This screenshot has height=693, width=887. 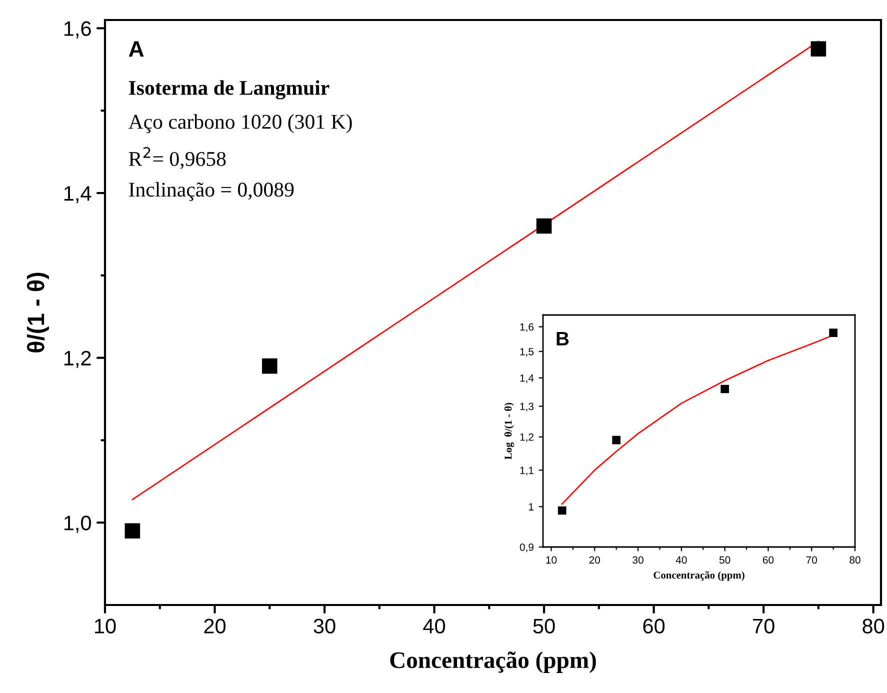 What do you see at coordinates (229, 90) in the screenshot?
I see `annotation: Isoterma de Langmuir` at bounding box center [229, 90].